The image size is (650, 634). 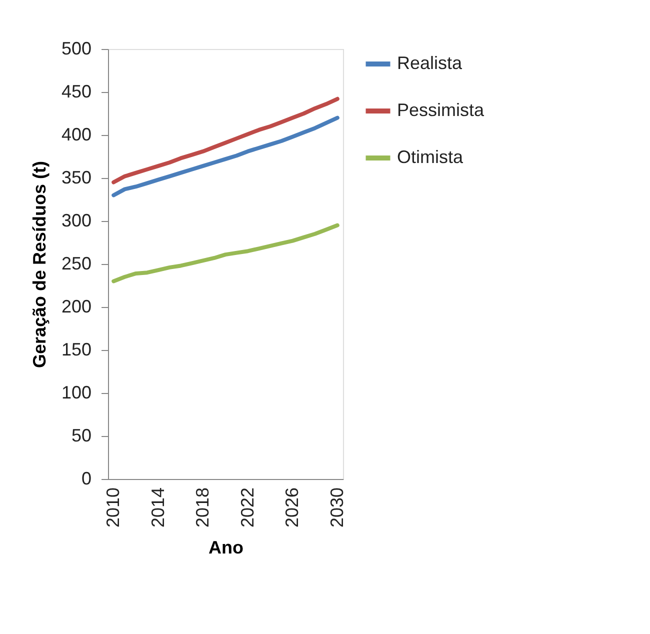 What do you see at coordinates (226, 548) in the screenshot?
I see `x-axis-title: Ano` at bounding box center [226, 548].